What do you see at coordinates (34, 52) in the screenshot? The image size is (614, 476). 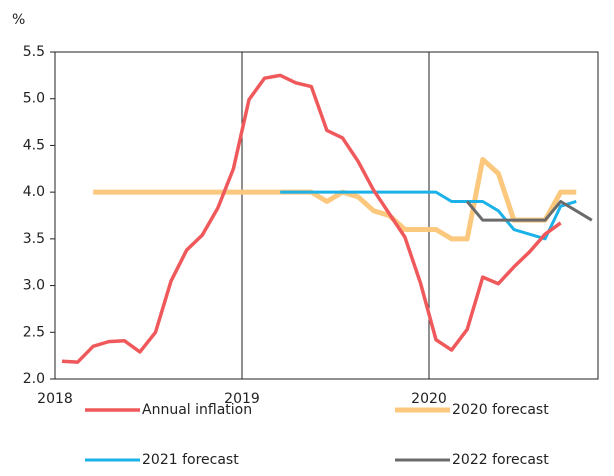 I see `y-tick-label: 5.5` at bounding box center [34, 52].